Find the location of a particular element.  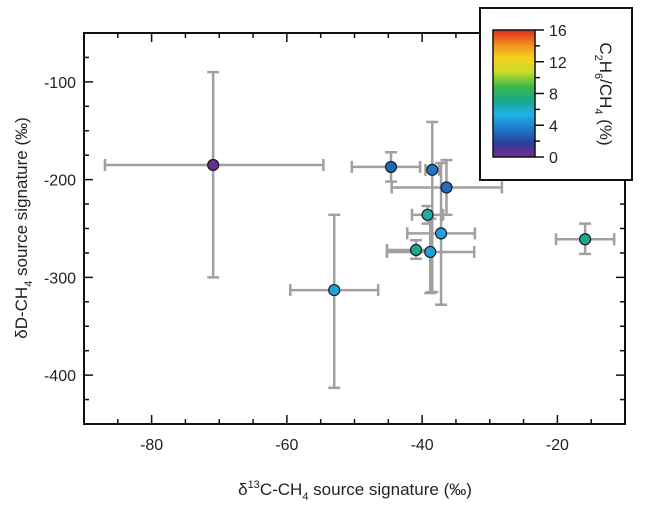

colorbar-ticks: 0 4 8 12 16 is located at coordinates (551, 95).